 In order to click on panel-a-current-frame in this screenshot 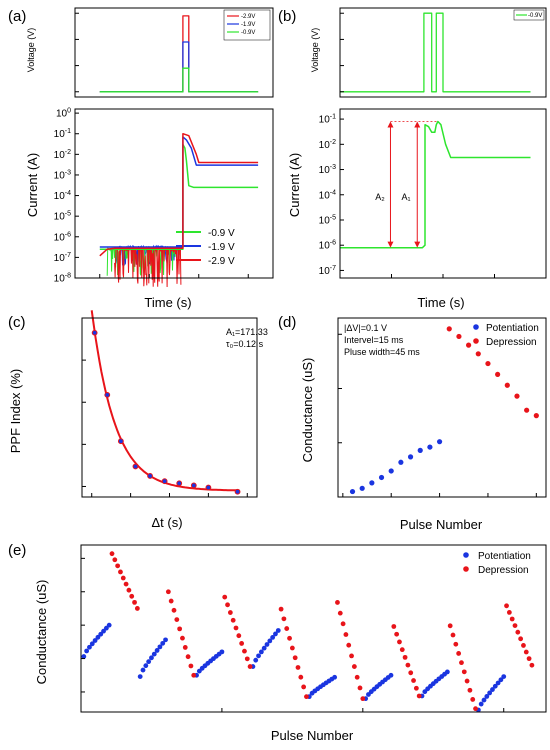, I will do `click(174, 193)`.